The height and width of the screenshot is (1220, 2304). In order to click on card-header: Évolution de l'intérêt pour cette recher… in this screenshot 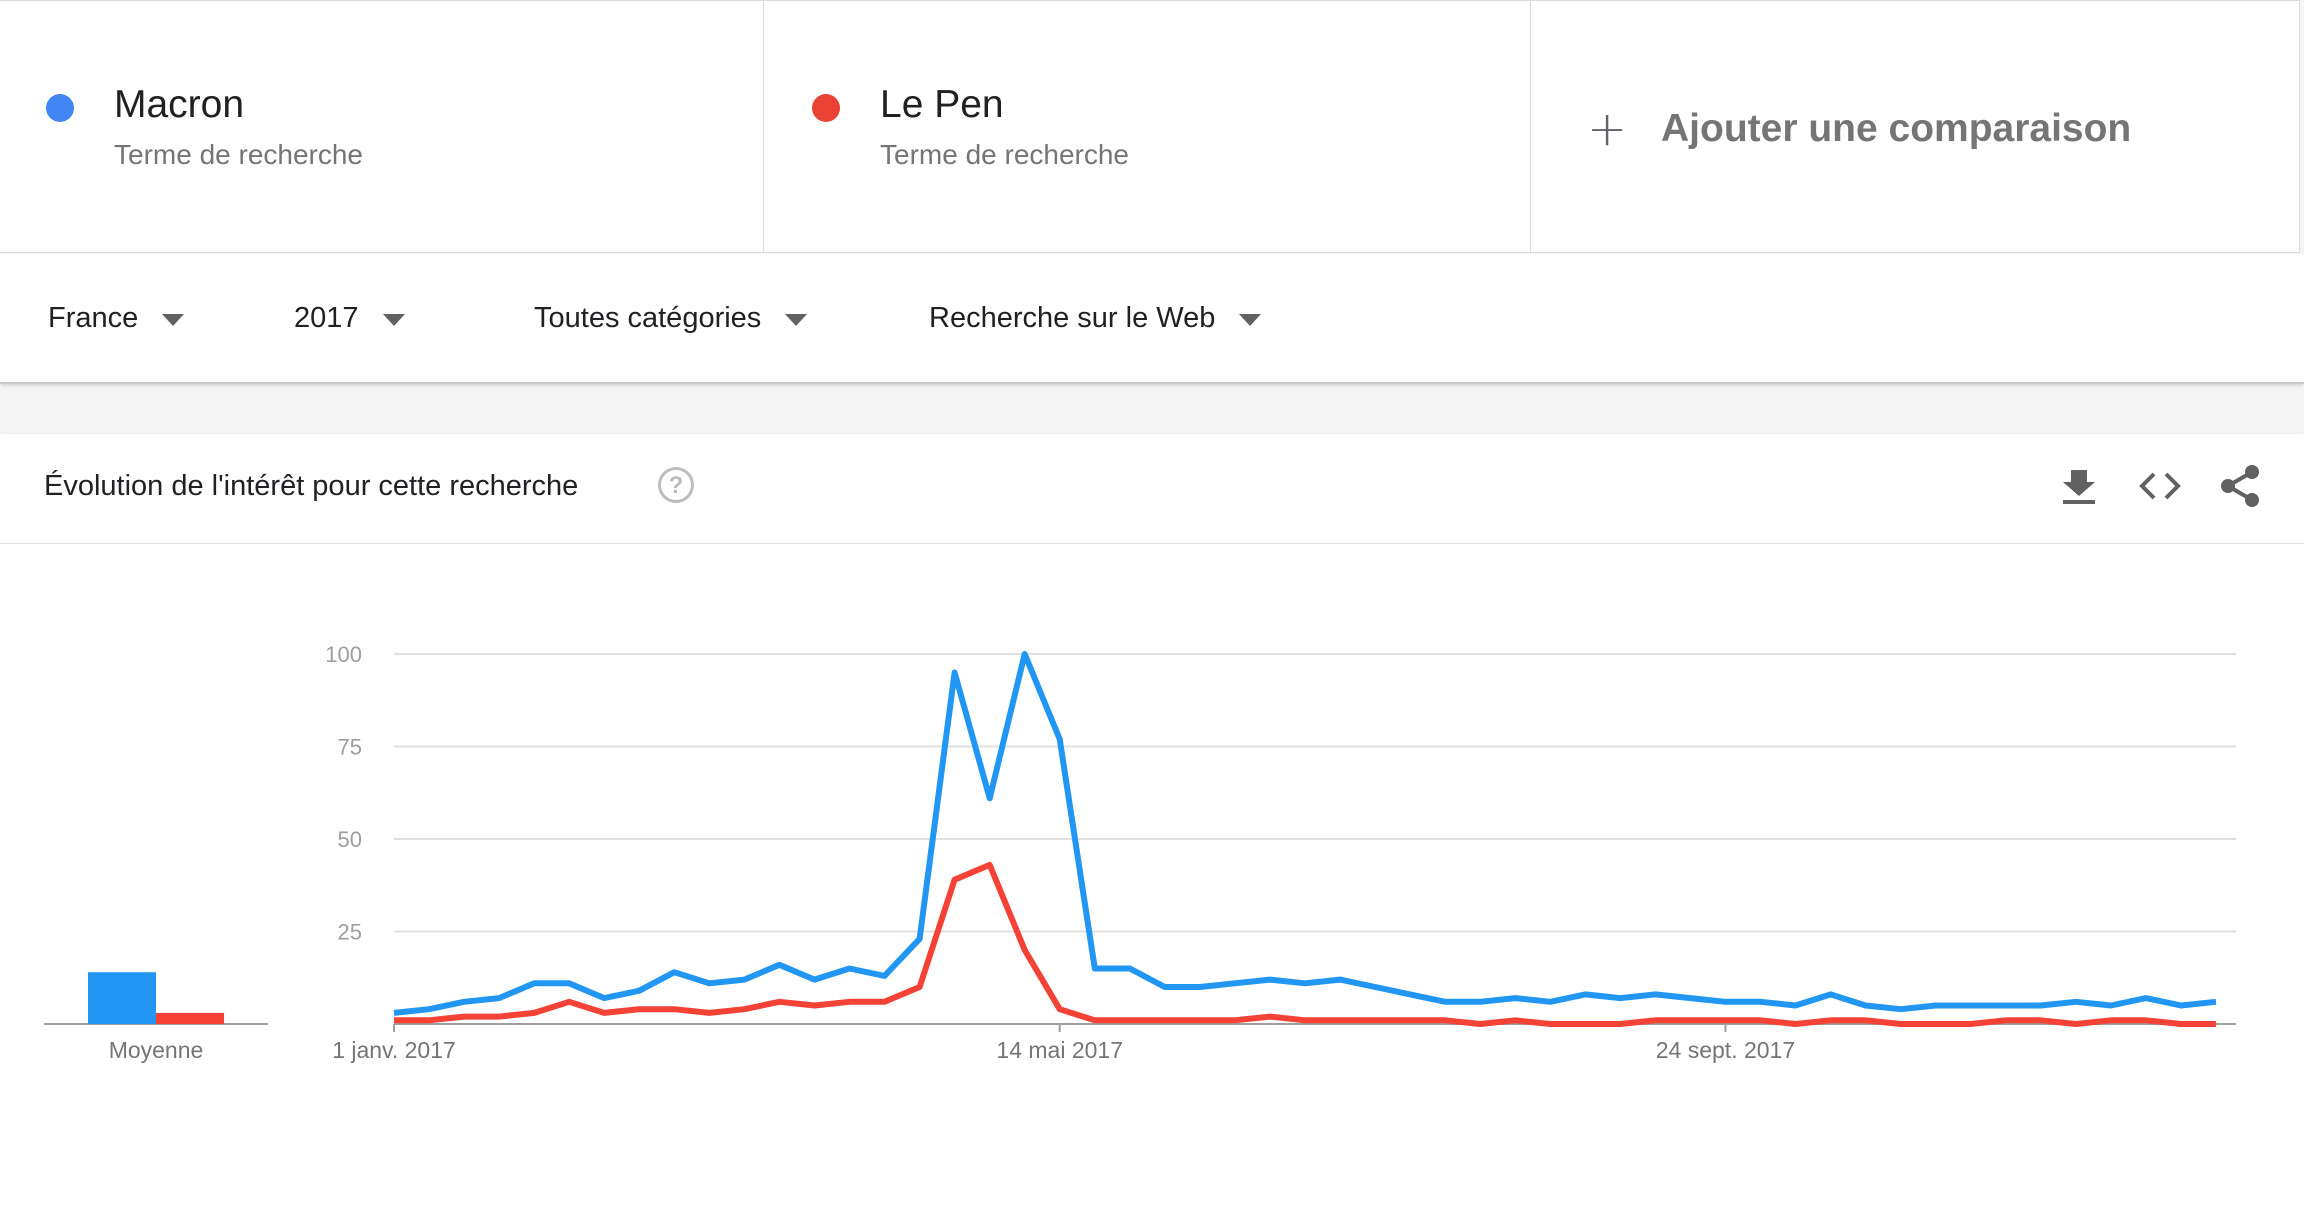, I will do `click(1152, 489)`.